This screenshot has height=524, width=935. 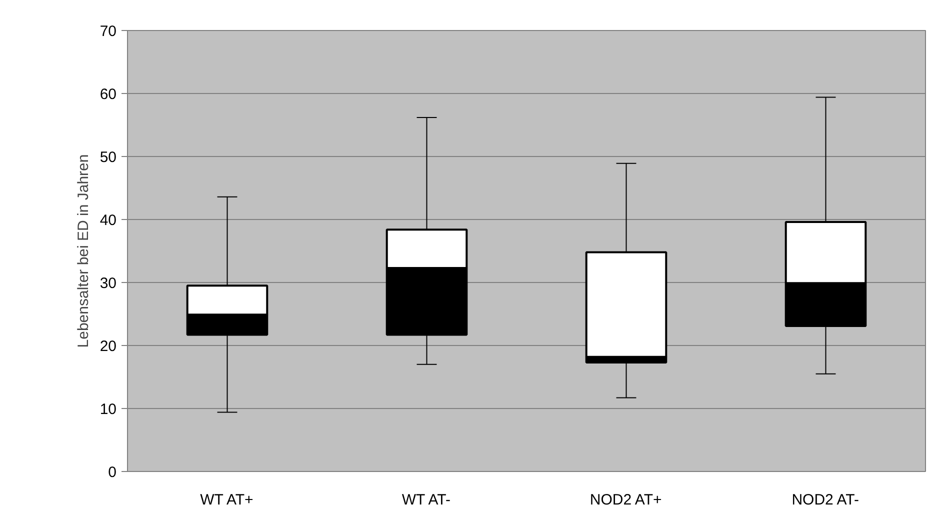 What do you see at coordinates (227, 500) in the screenshot?
I see `x-tick-label: WT AT+` at bounding box center [227, 500].